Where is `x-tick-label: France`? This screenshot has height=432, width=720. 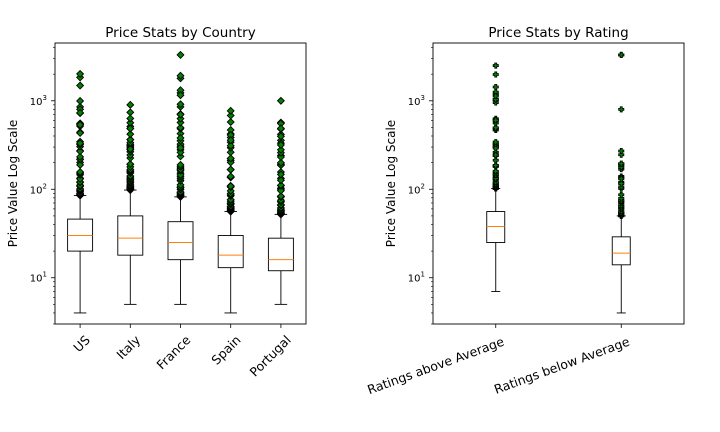
x-tick-label: France is located at coordinates (173, 352).